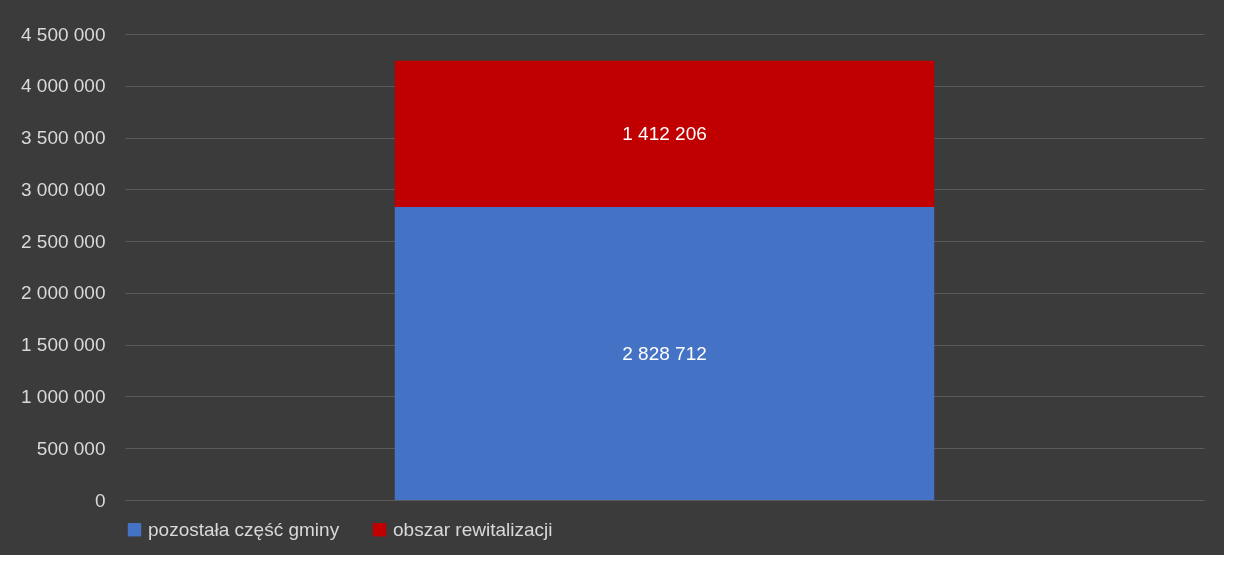 Image resolution: width=1244 pixels, height=575 pixels. What do you see at coordinates (244, 529) in the screenshot?
I see `legend-label: pozostała część gminy` at bounding box center [244, 529].